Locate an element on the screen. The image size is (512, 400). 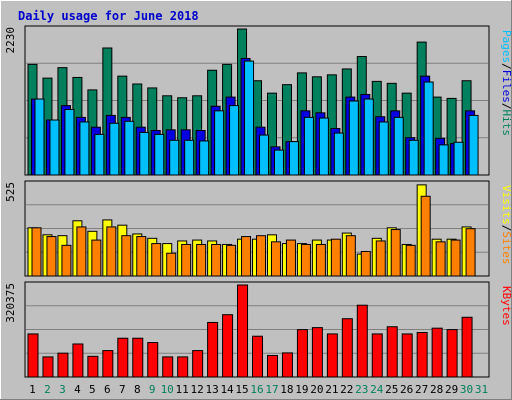
y-axis-max-label: 525 is located at coordinates (10, 192).